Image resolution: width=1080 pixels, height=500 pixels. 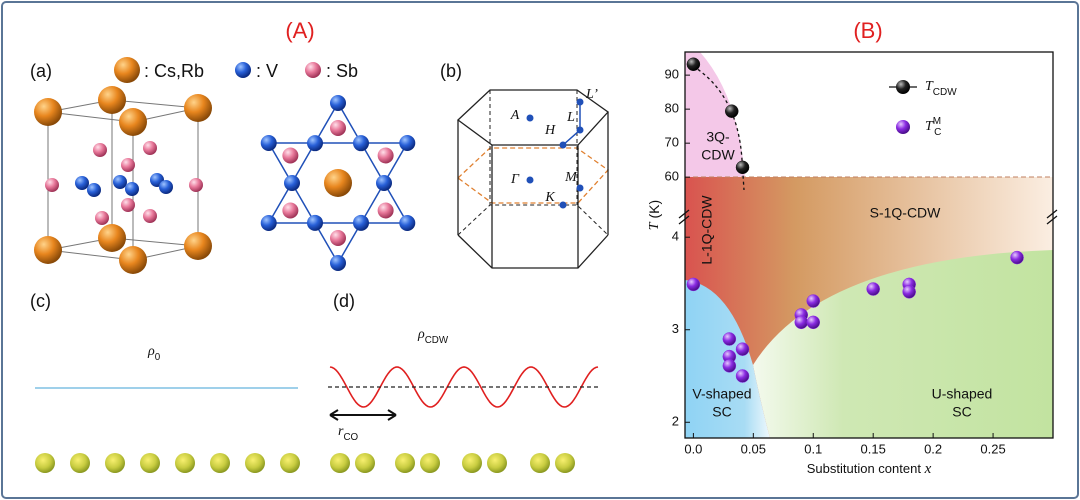 I want to click on rho-cdw-symbol: ρ, so click(x=421, y=334).